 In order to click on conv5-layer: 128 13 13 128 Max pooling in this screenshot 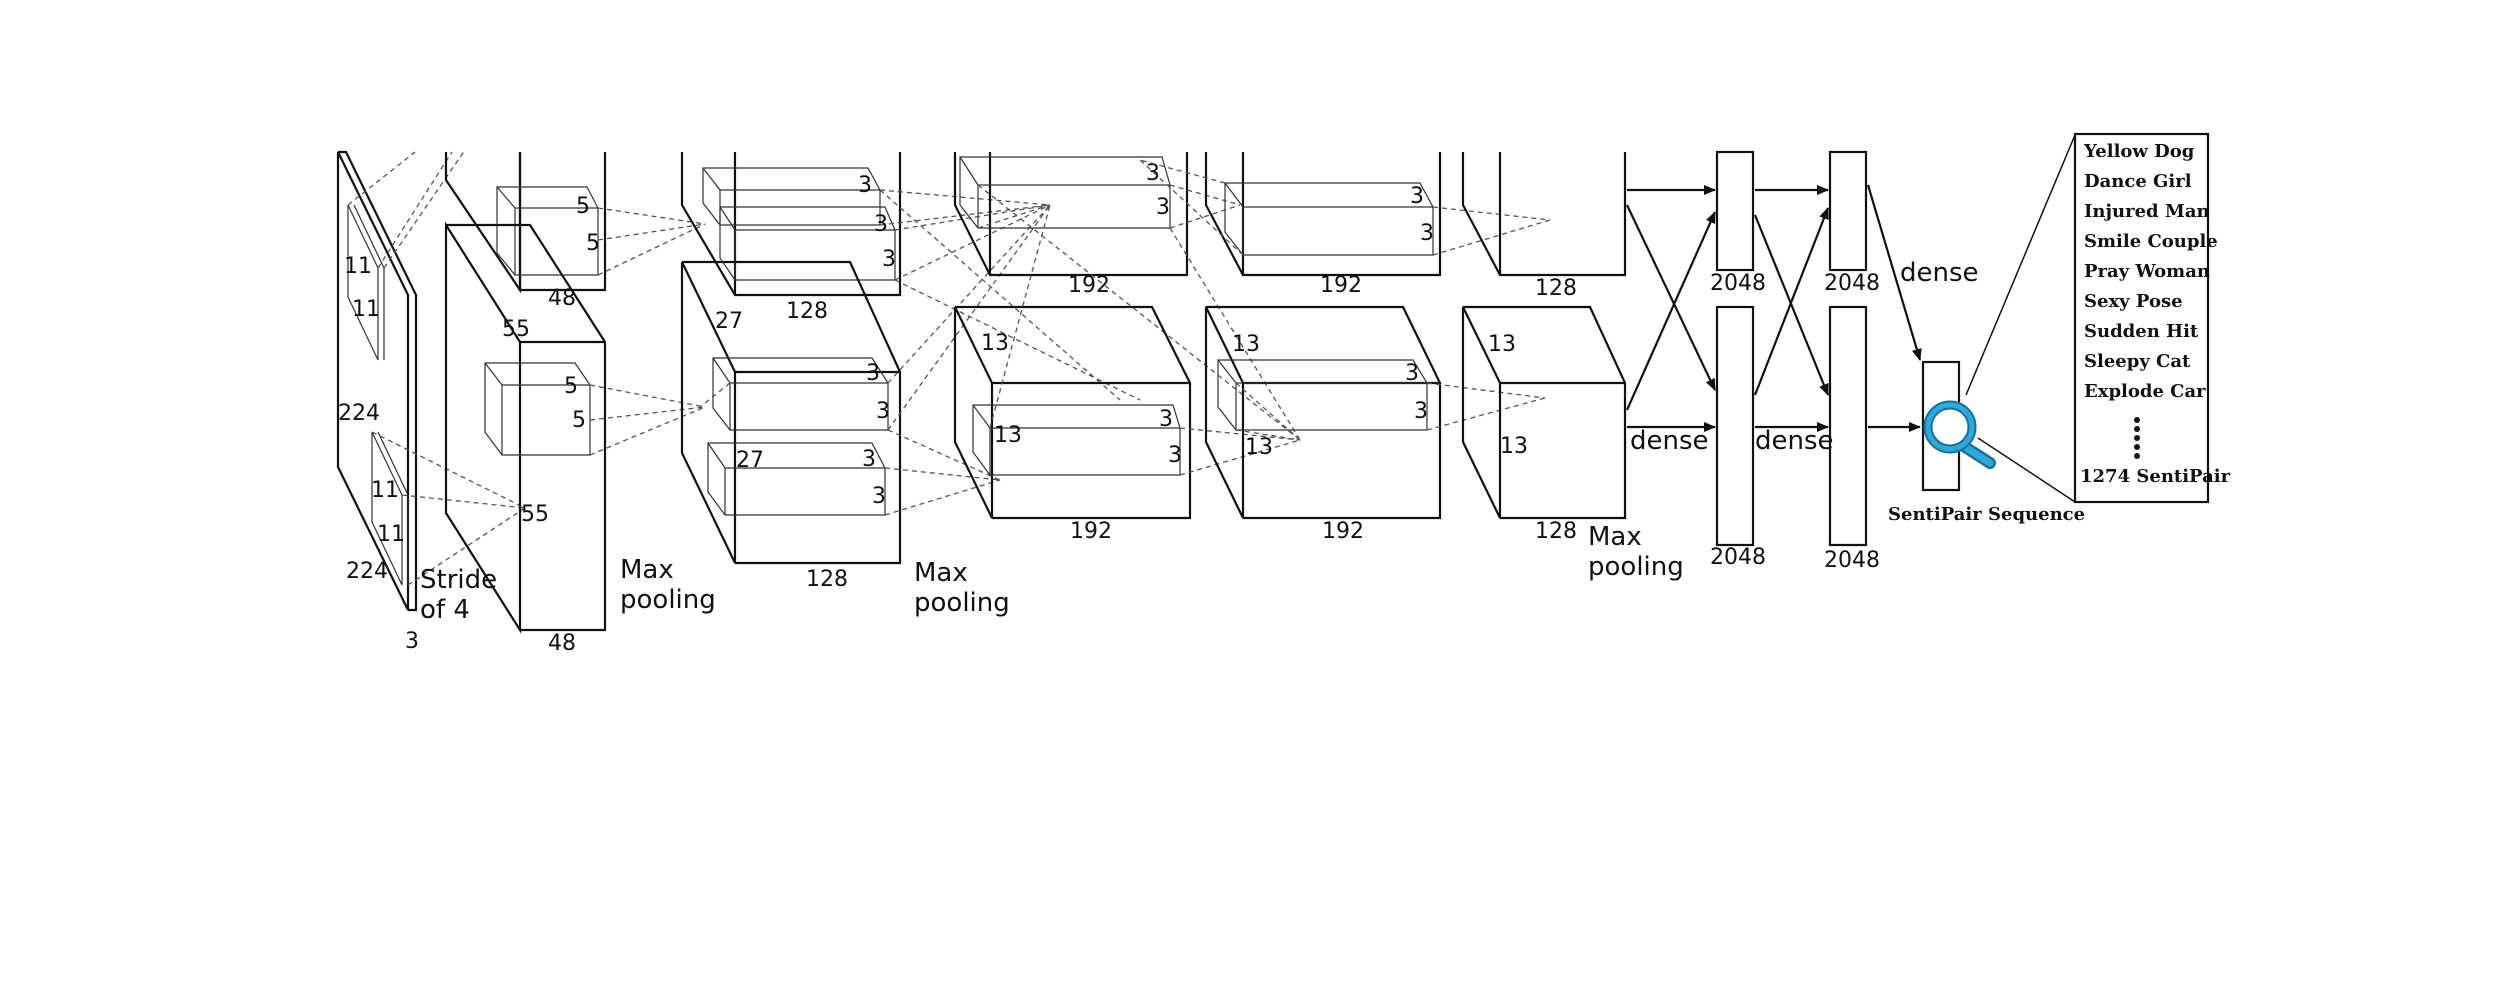, I will do `click(1572, 367)`.